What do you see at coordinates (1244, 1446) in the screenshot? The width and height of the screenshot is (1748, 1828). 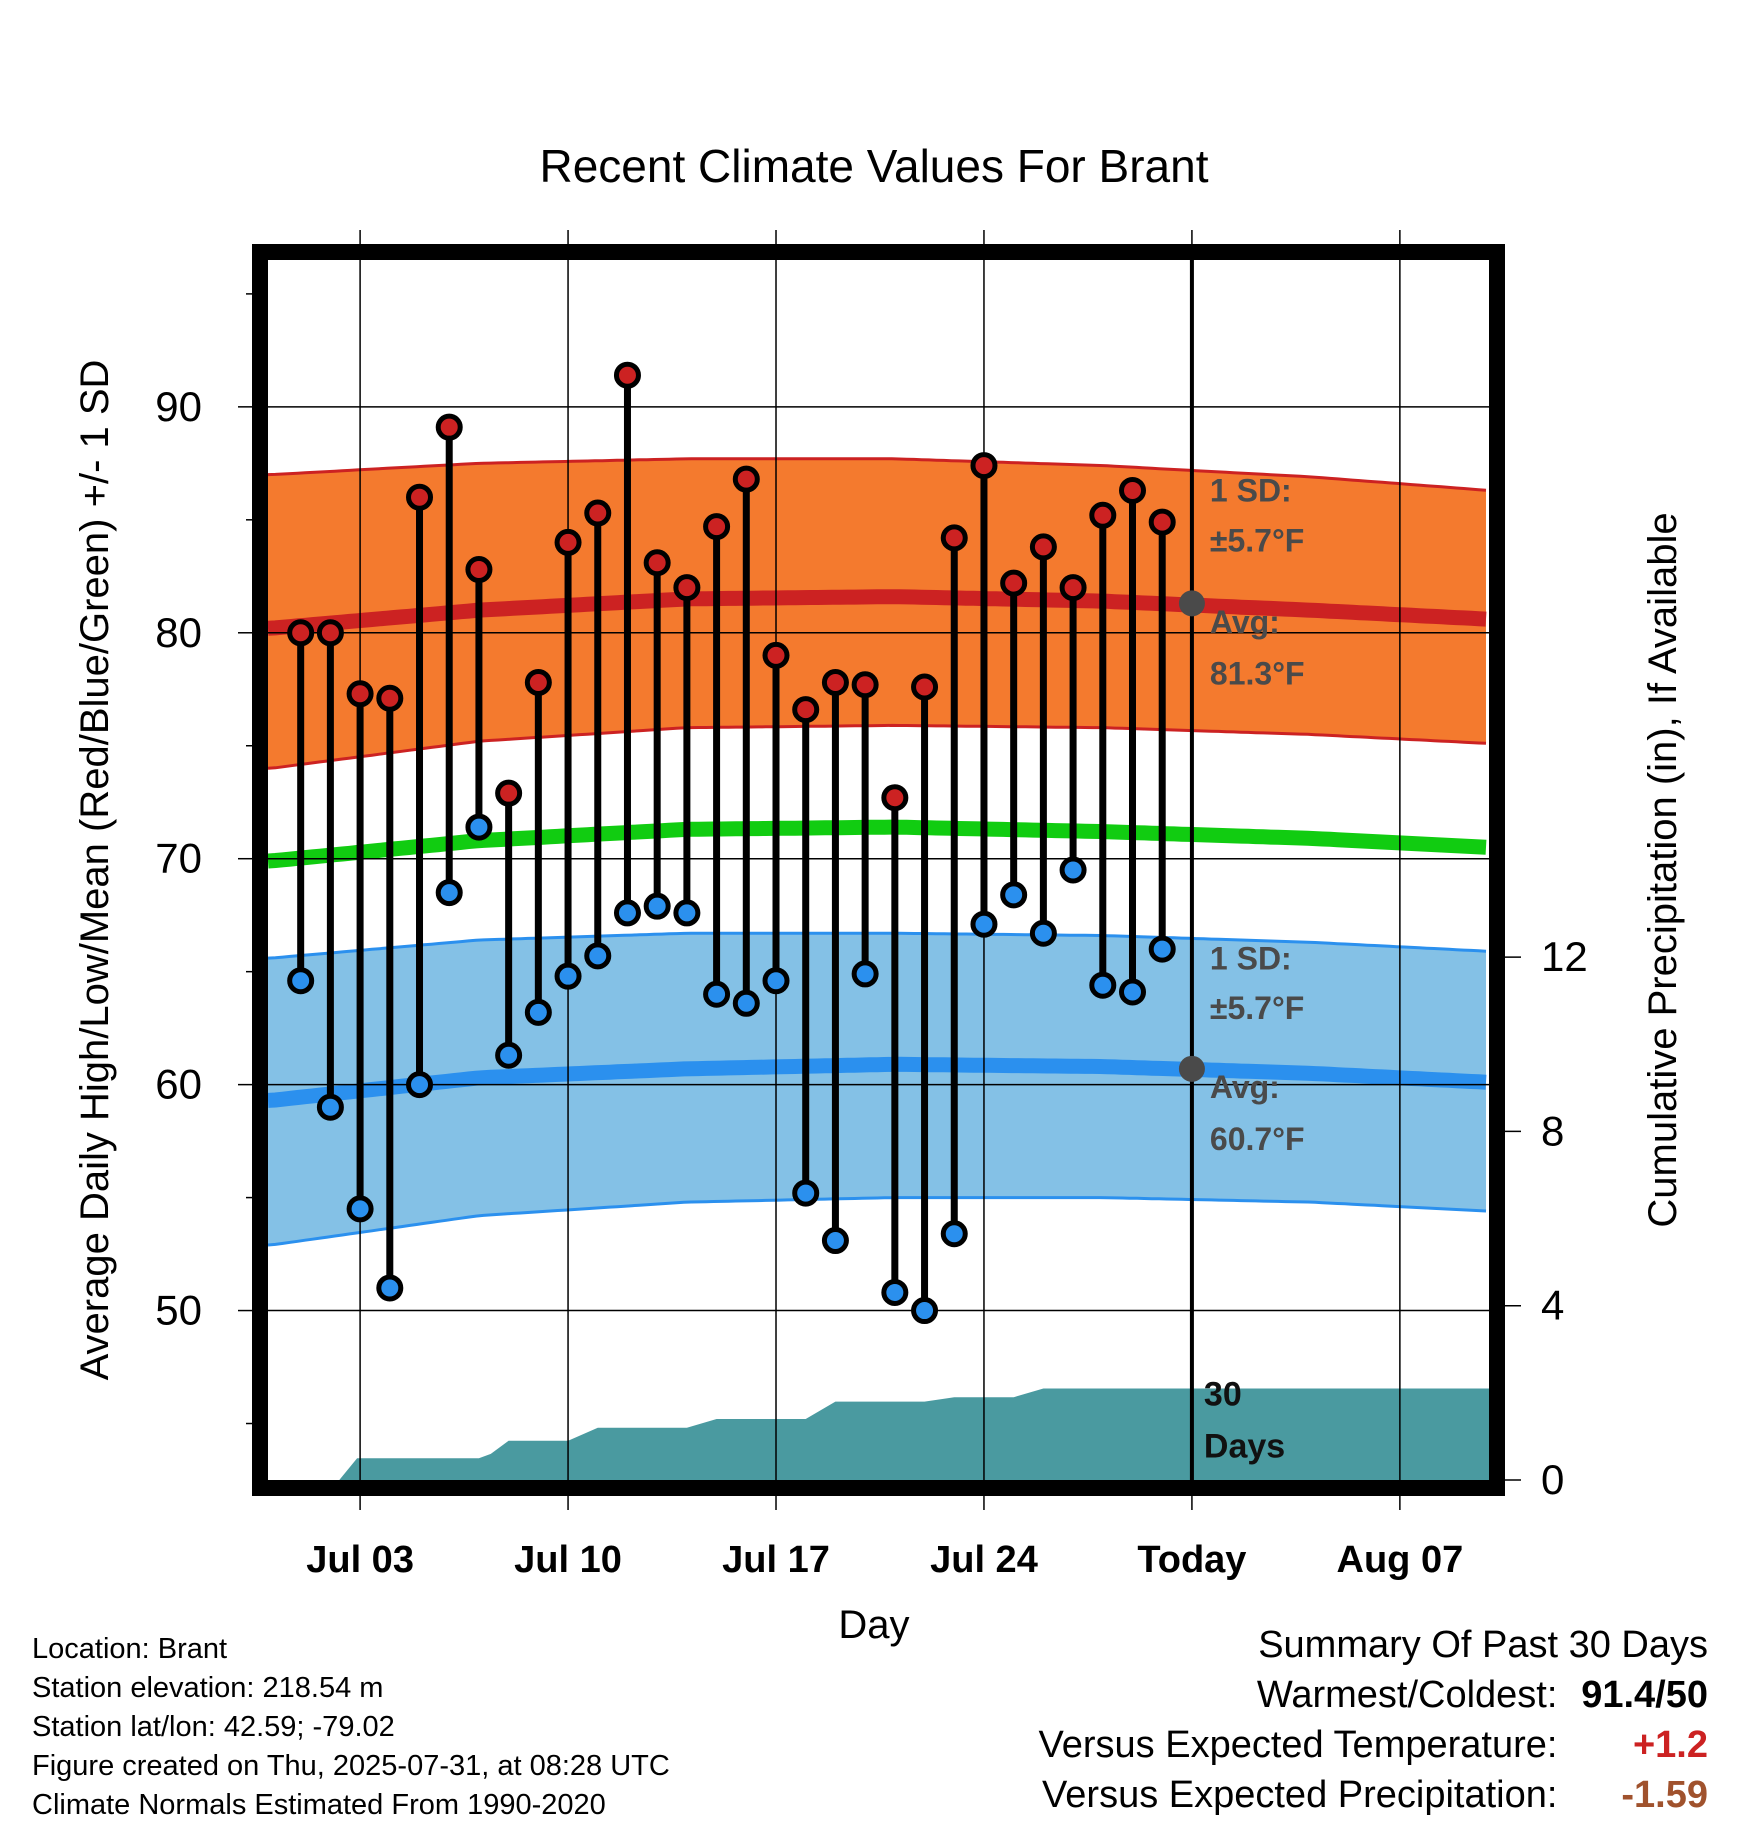 I see `period-days-label: Days` at bounding box center [1244, 1446].